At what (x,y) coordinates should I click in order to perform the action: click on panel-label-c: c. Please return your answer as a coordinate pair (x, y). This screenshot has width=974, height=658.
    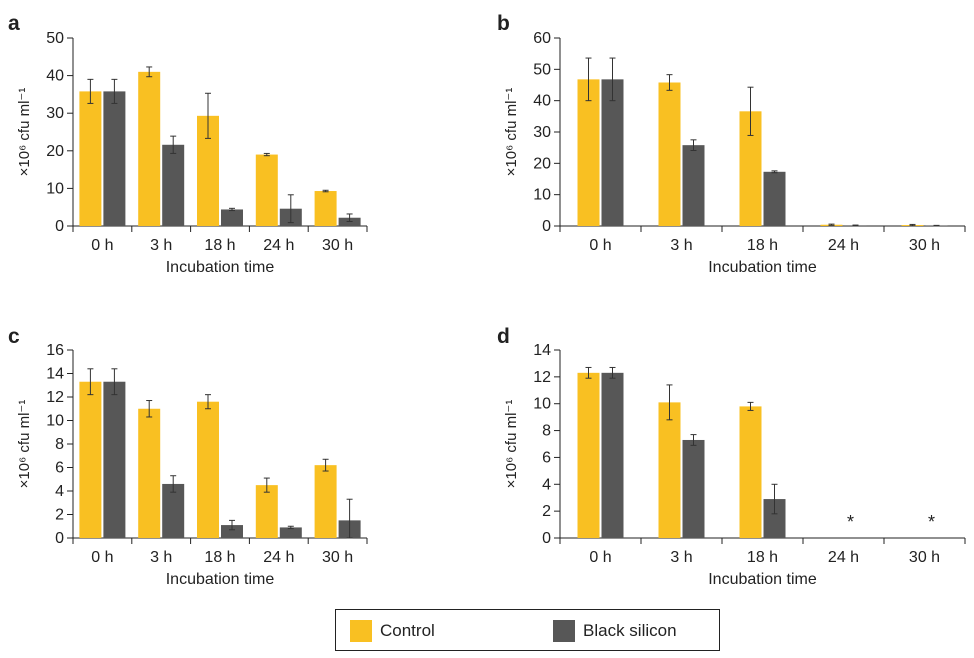
    Looking at the image, I should click on (14, 336).